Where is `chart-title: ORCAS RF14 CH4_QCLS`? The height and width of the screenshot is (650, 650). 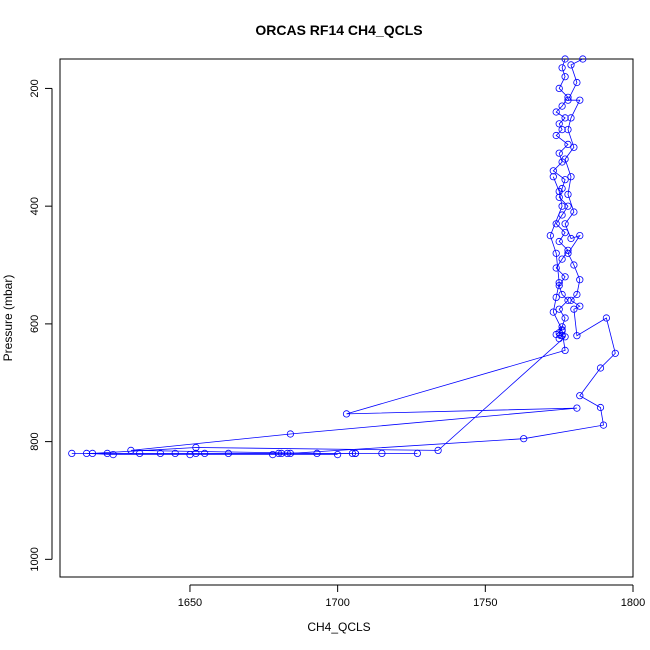
chart-title: ORCAS RF14 CH4_QCLS is located at coordinates (338, 30).